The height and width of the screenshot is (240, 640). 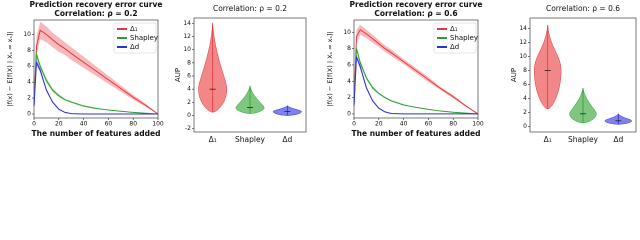 What do you see at coordinates (188, 128) in the screenshot?
I see `y-tick-label: -2` at bounding box center [188, 128].